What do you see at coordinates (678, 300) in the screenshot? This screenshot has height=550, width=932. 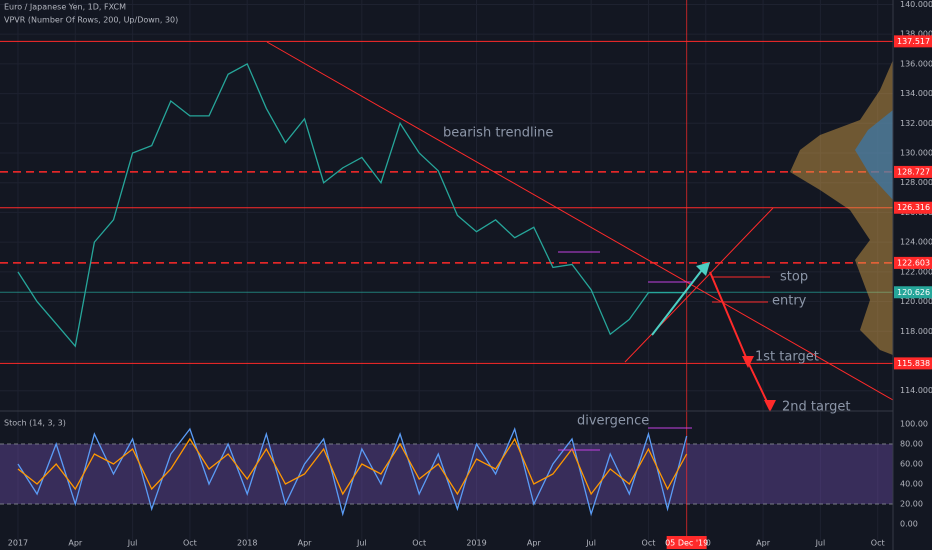 I see `up-arrow` at bounding box center [678, 300].